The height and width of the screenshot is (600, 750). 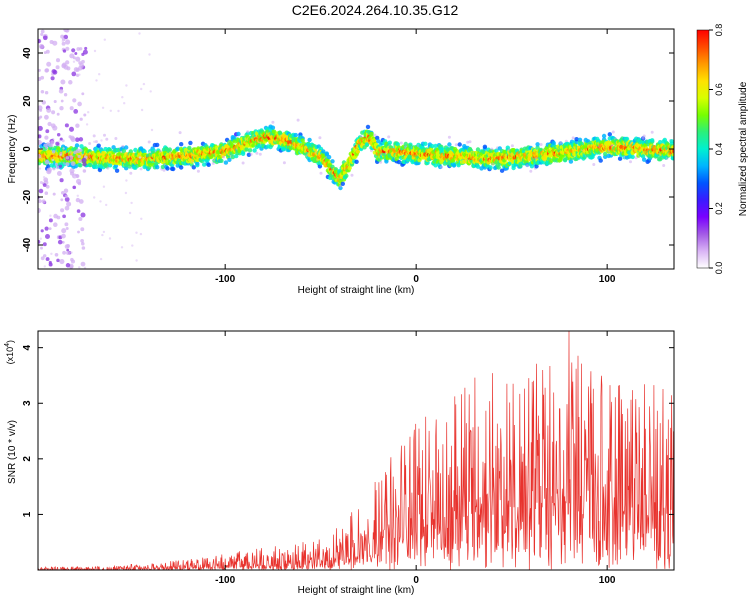 What do you see at coordinates (7, 345) in the screenshot?
I see `snr-scale-exp: 4` at bounding box center [7, 345].